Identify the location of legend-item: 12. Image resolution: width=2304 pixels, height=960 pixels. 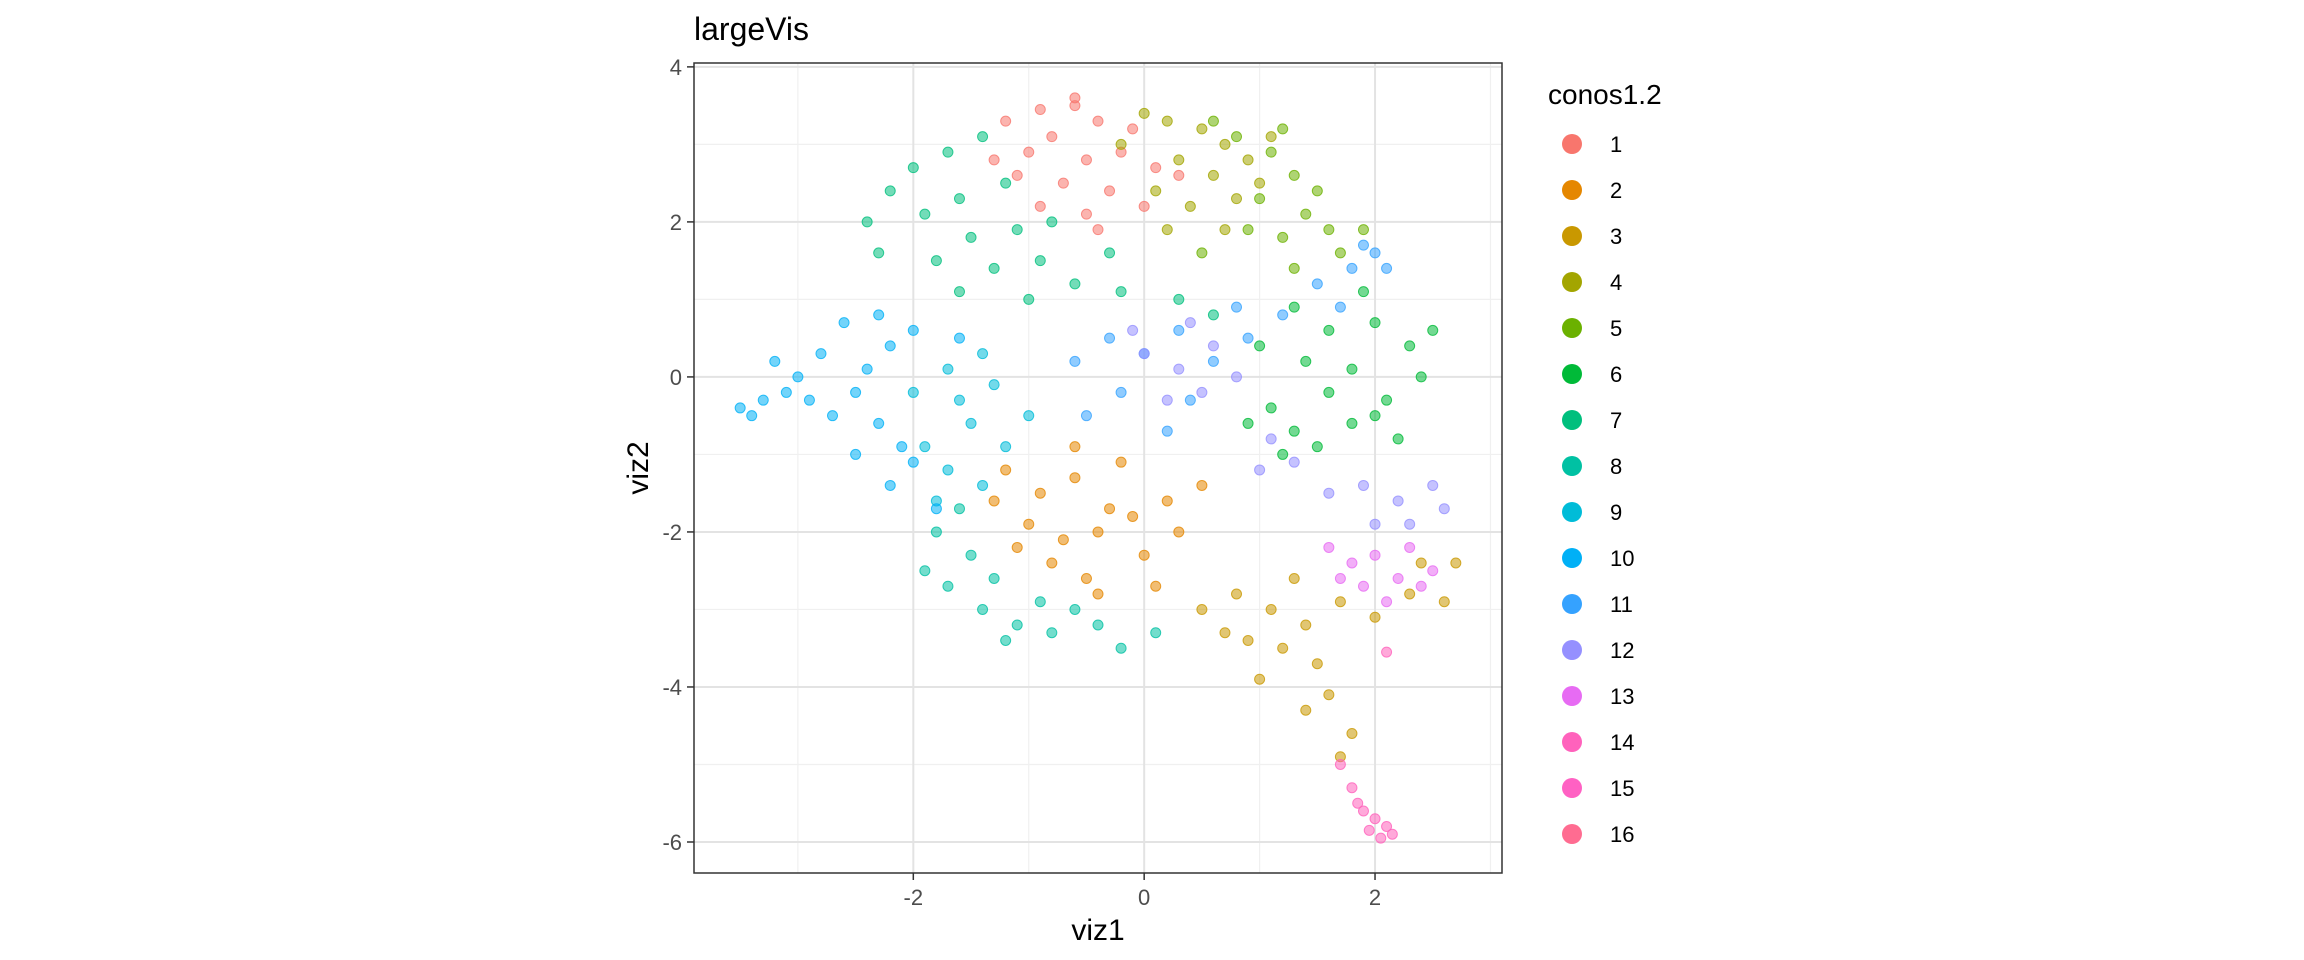
(1598, 650).